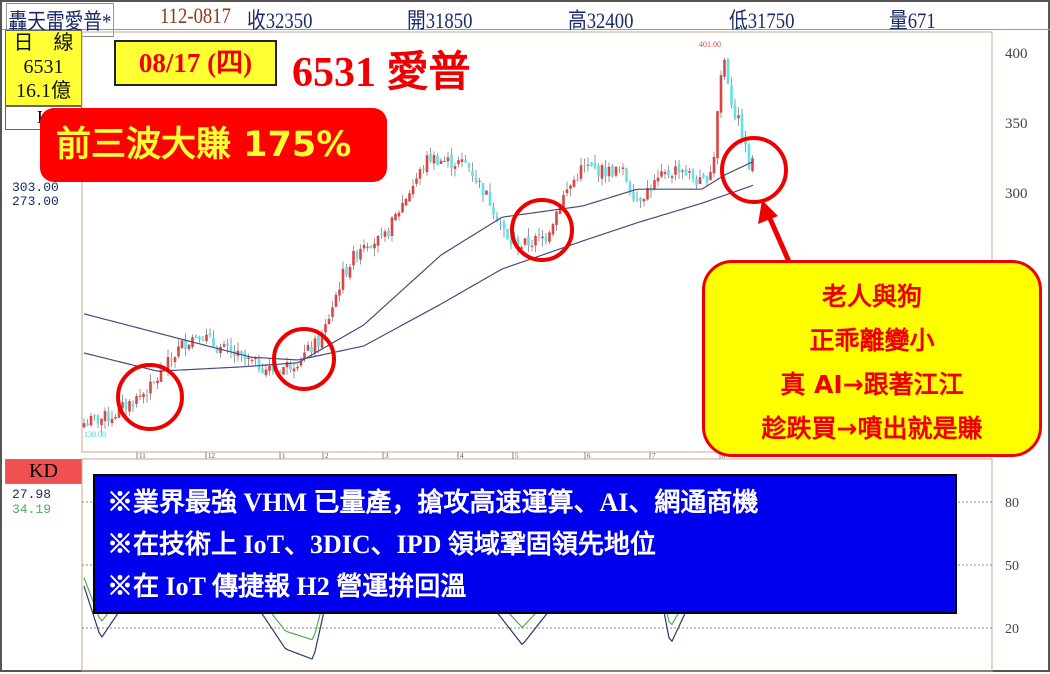 The image size is (1050, 674). Describe the element at coordinates (1016, 124) in the screenshot. I see `y-tick-label: 350` at that location.